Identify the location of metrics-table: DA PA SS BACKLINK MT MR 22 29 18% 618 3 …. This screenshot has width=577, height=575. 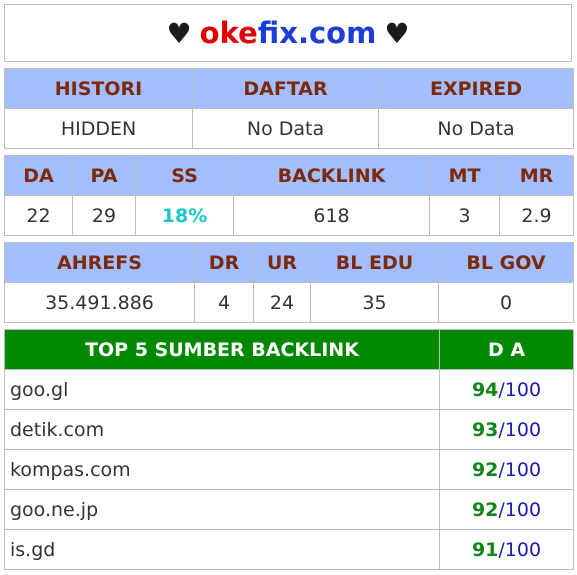
(289, 195).